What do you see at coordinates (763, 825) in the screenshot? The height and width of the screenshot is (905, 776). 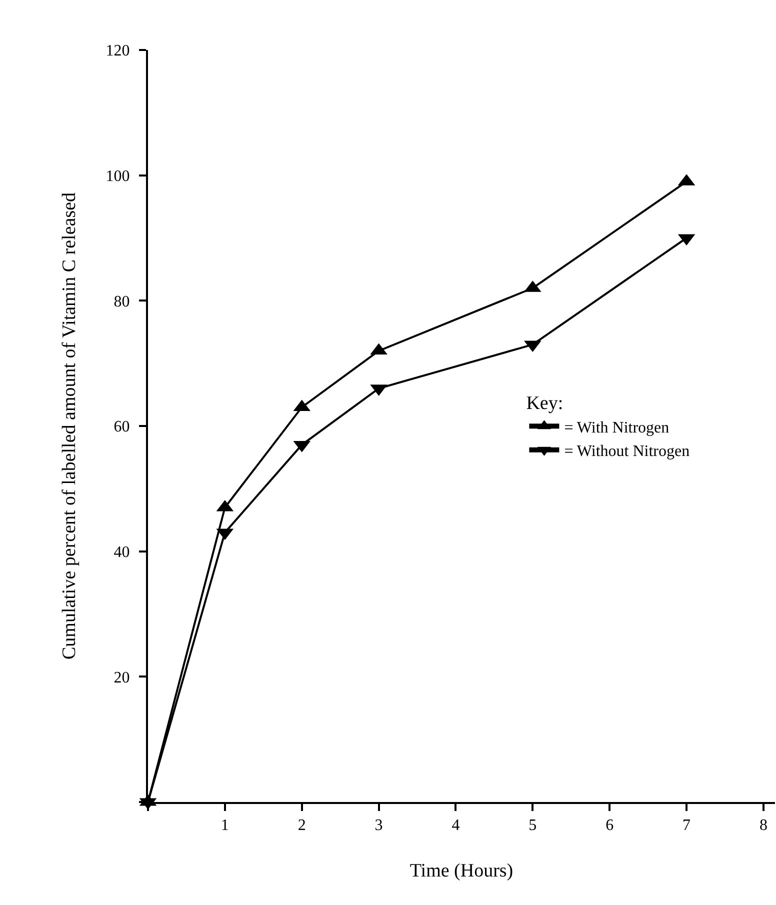 I see `x-tick-label: 8` at bounding box center [763, 825].